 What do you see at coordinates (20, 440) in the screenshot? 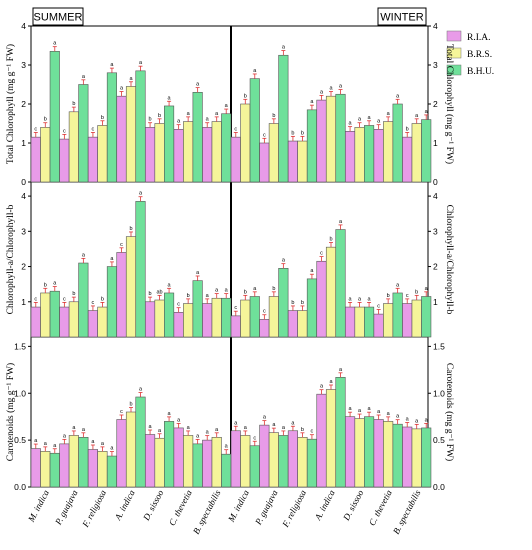
I see `y-tick-label-left: 0.5` at bounding box center [20, 440].